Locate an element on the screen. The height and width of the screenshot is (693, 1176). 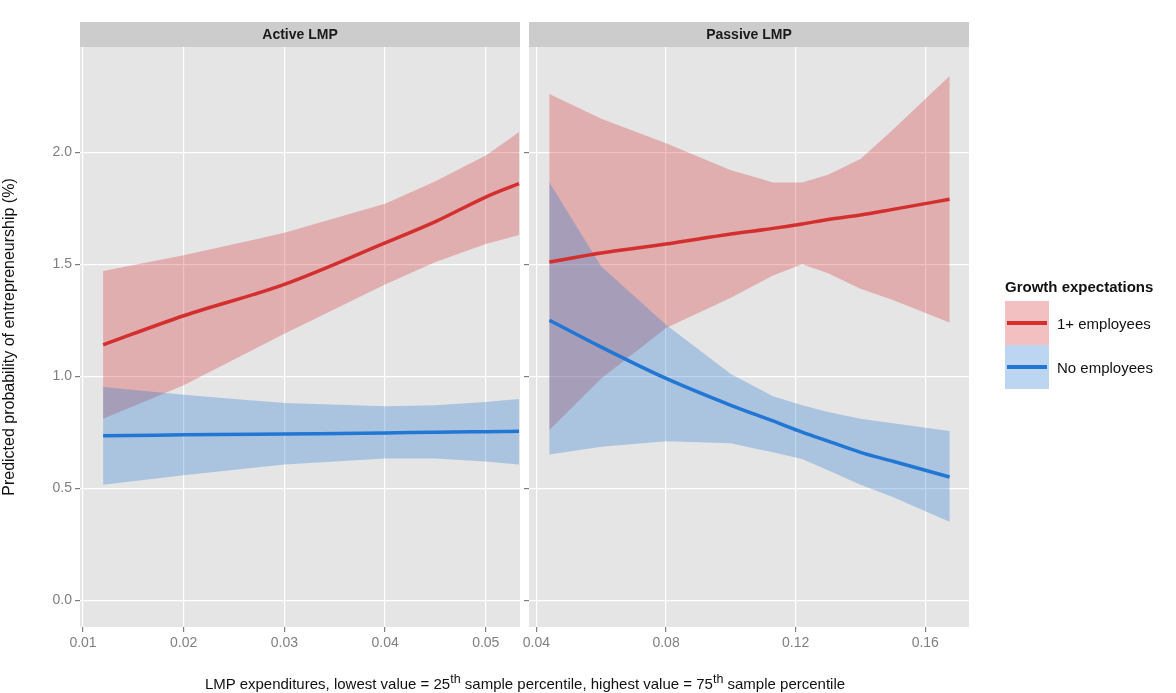
legend-label: No employees is located at coordinates (1105, 367).